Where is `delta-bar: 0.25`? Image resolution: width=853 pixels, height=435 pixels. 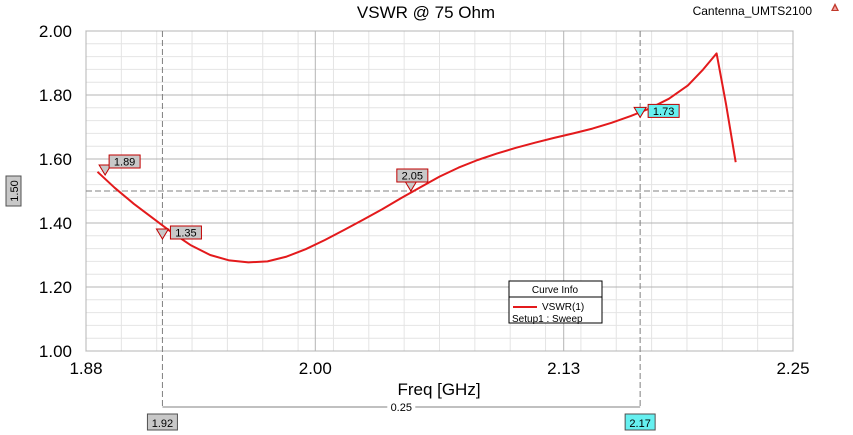
delta-bar: 0.25 is located at coordinates (401, 407).